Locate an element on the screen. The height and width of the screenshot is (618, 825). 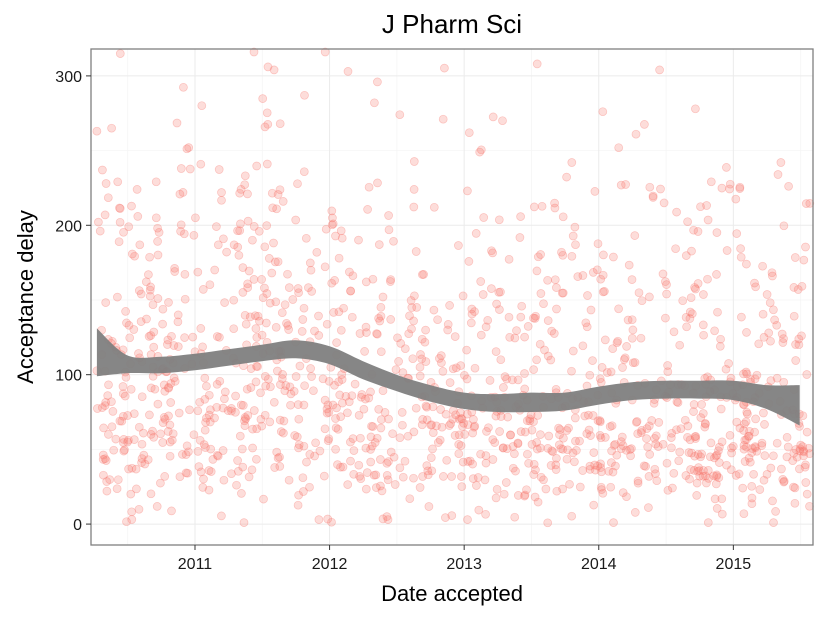
chart-title: J Pharm Sci is located at coordinates (452, 24).